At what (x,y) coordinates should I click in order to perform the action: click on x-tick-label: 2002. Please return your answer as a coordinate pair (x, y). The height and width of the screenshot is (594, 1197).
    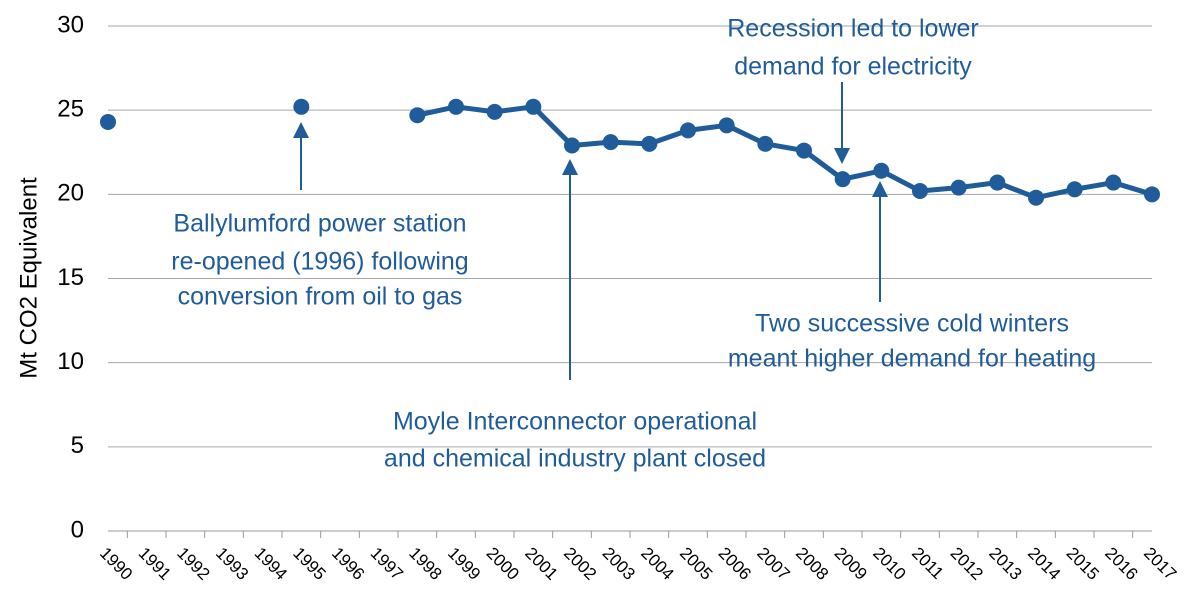
    Looking at the image, I should click on (580, 564).